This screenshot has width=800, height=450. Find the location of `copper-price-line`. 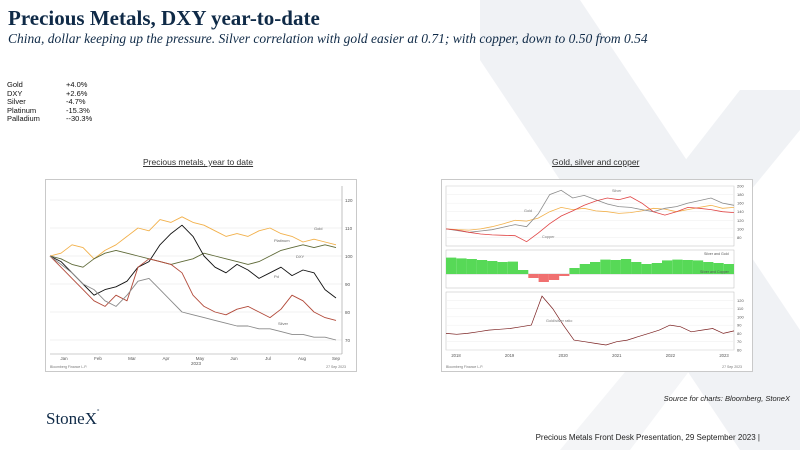

copper-price-line is located at coordinates (590, 219).